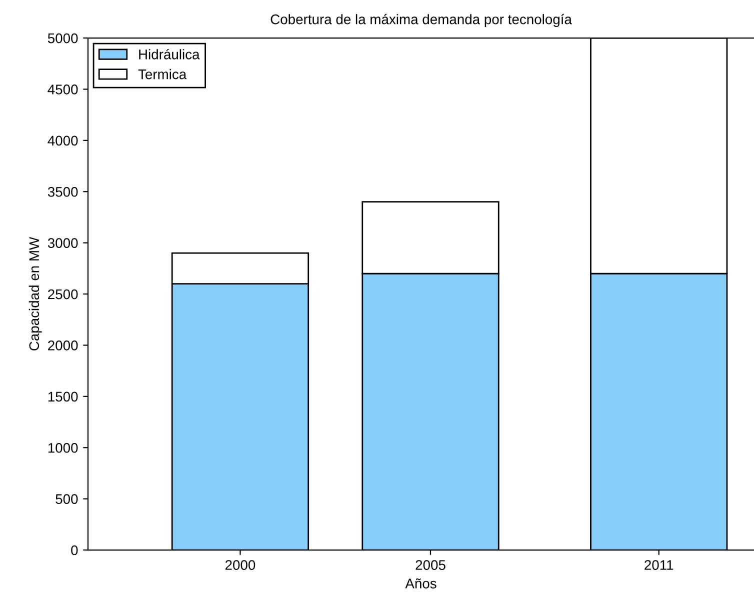 The height and width of the screenshot is (595, 754). Describe the element at coordinates (169, 54) in the screenshot. I see `legend-label: Hidráulica` at that location.